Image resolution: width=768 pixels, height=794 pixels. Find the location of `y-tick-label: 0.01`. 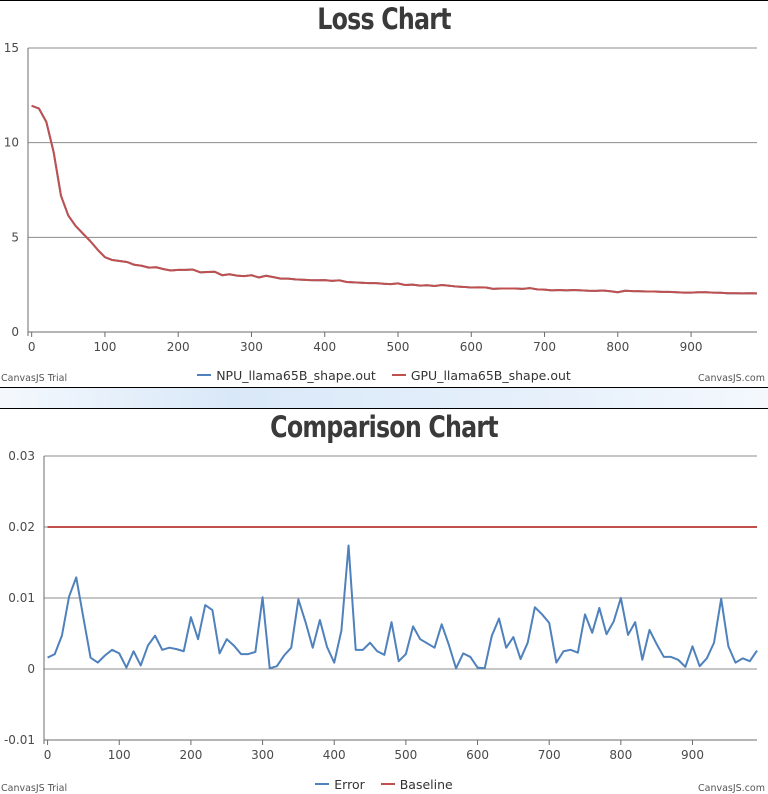

y-tick-label: 0.01 is located at coordinates (21, 598).